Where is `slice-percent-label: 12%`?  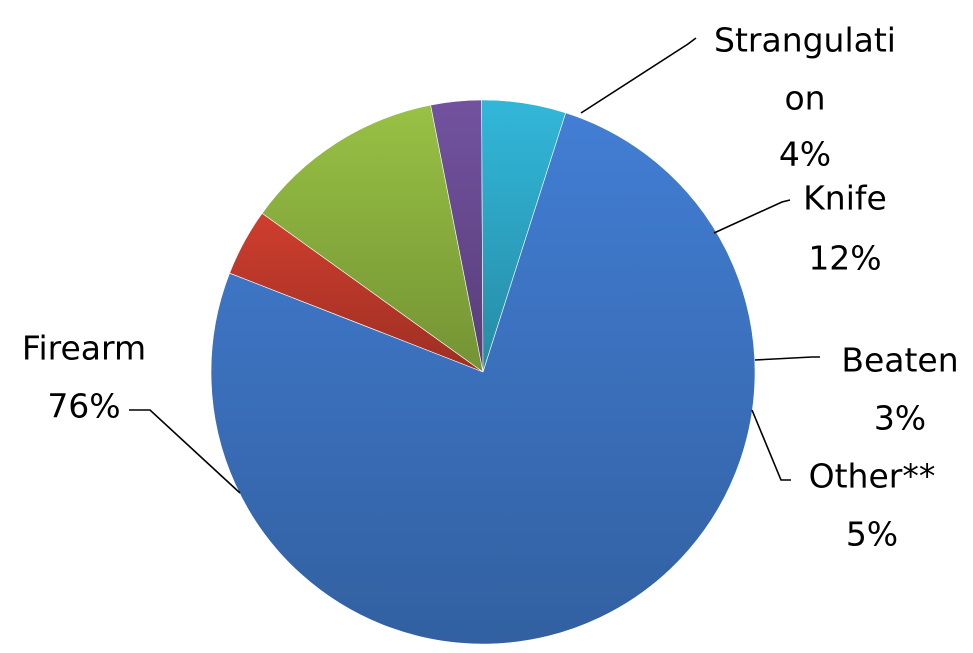
slice-percent-label: 12% is located at coordinates (844, 258).